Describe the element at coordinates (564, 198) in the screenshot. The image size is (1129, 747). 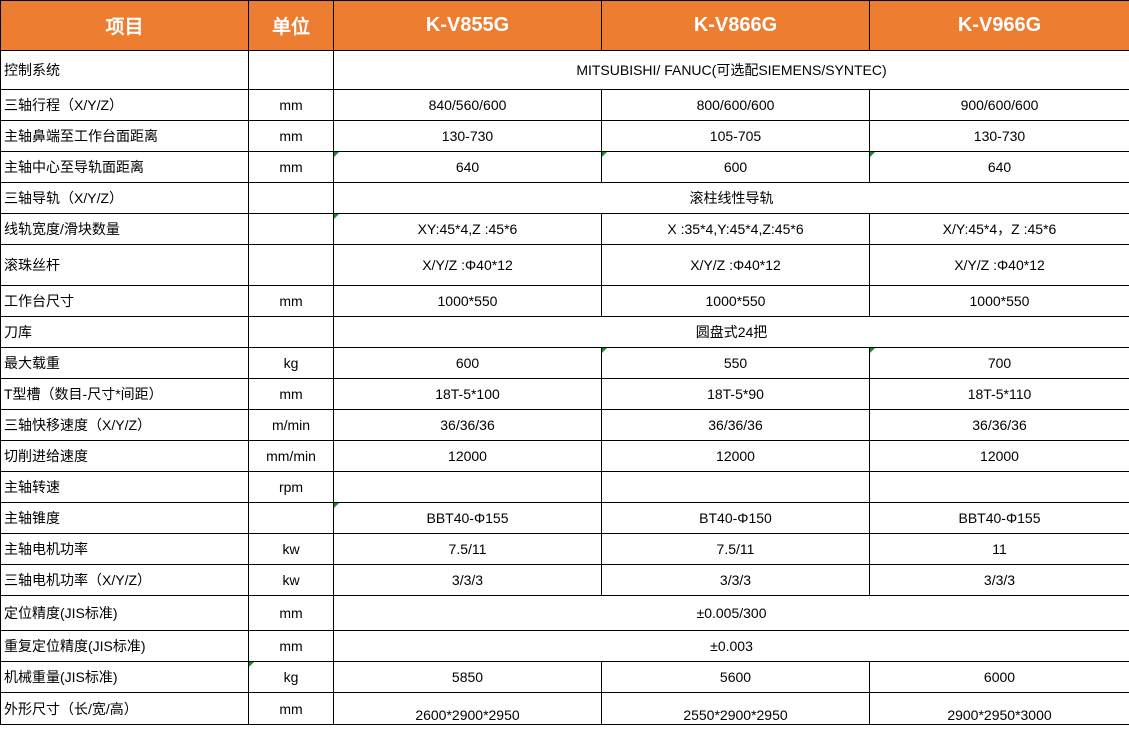
I see `table-row: 三轴导轨（X/Y/Z） 滚柱线性导轨` at that location.